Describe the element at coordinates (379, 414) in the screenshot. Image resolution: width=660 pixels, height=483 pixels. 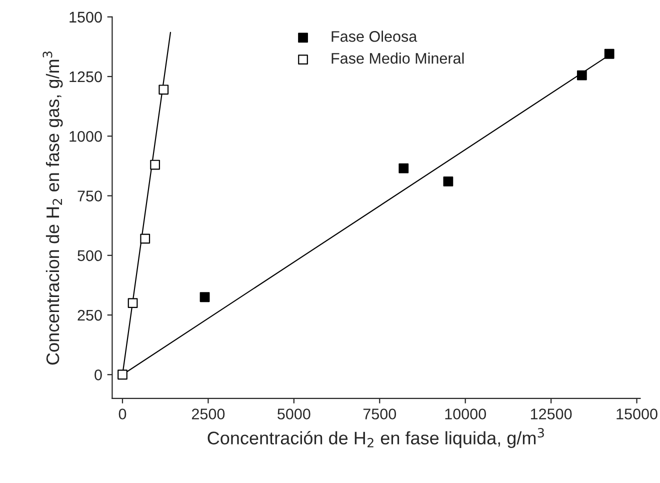
I see `x-tick-label: 7500` at that location.